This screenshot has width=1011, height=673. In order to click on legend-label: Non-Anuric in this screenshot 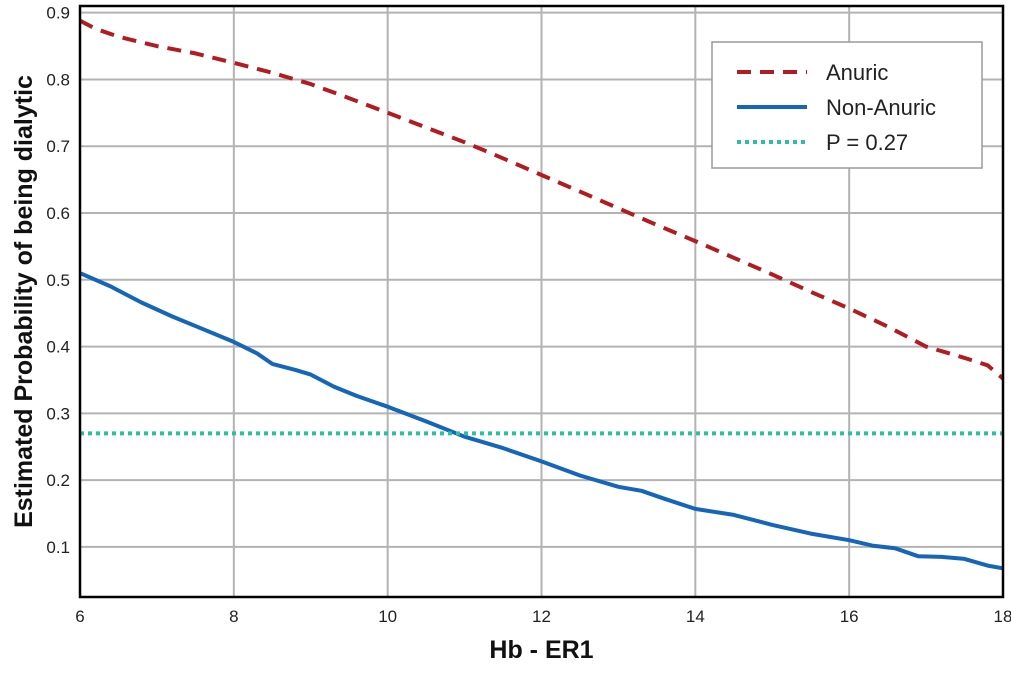, I will do `click(881, 107)`.